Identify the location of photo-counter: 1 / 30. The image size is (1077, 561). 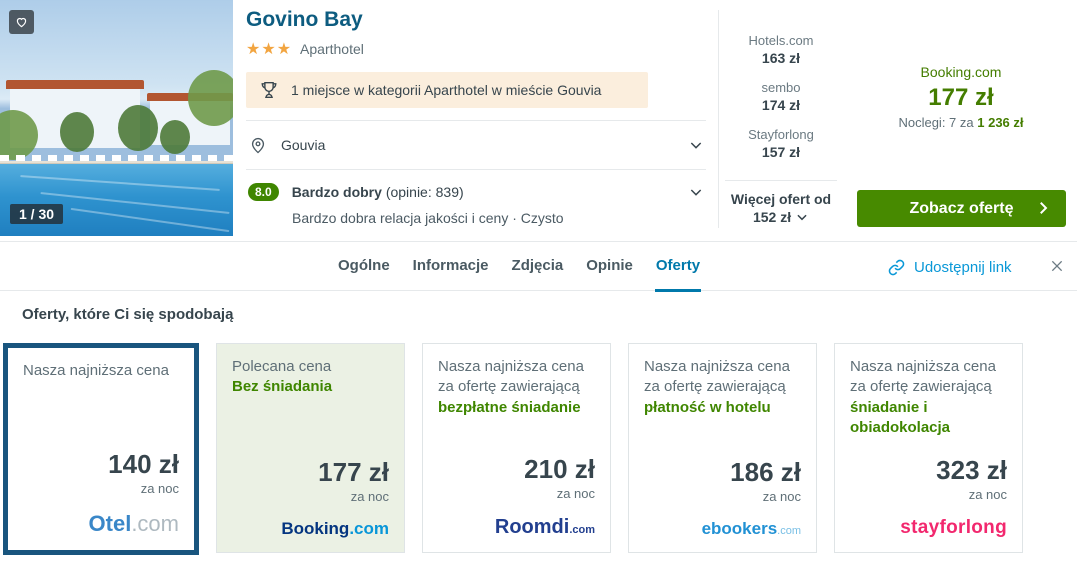
(37, 214).